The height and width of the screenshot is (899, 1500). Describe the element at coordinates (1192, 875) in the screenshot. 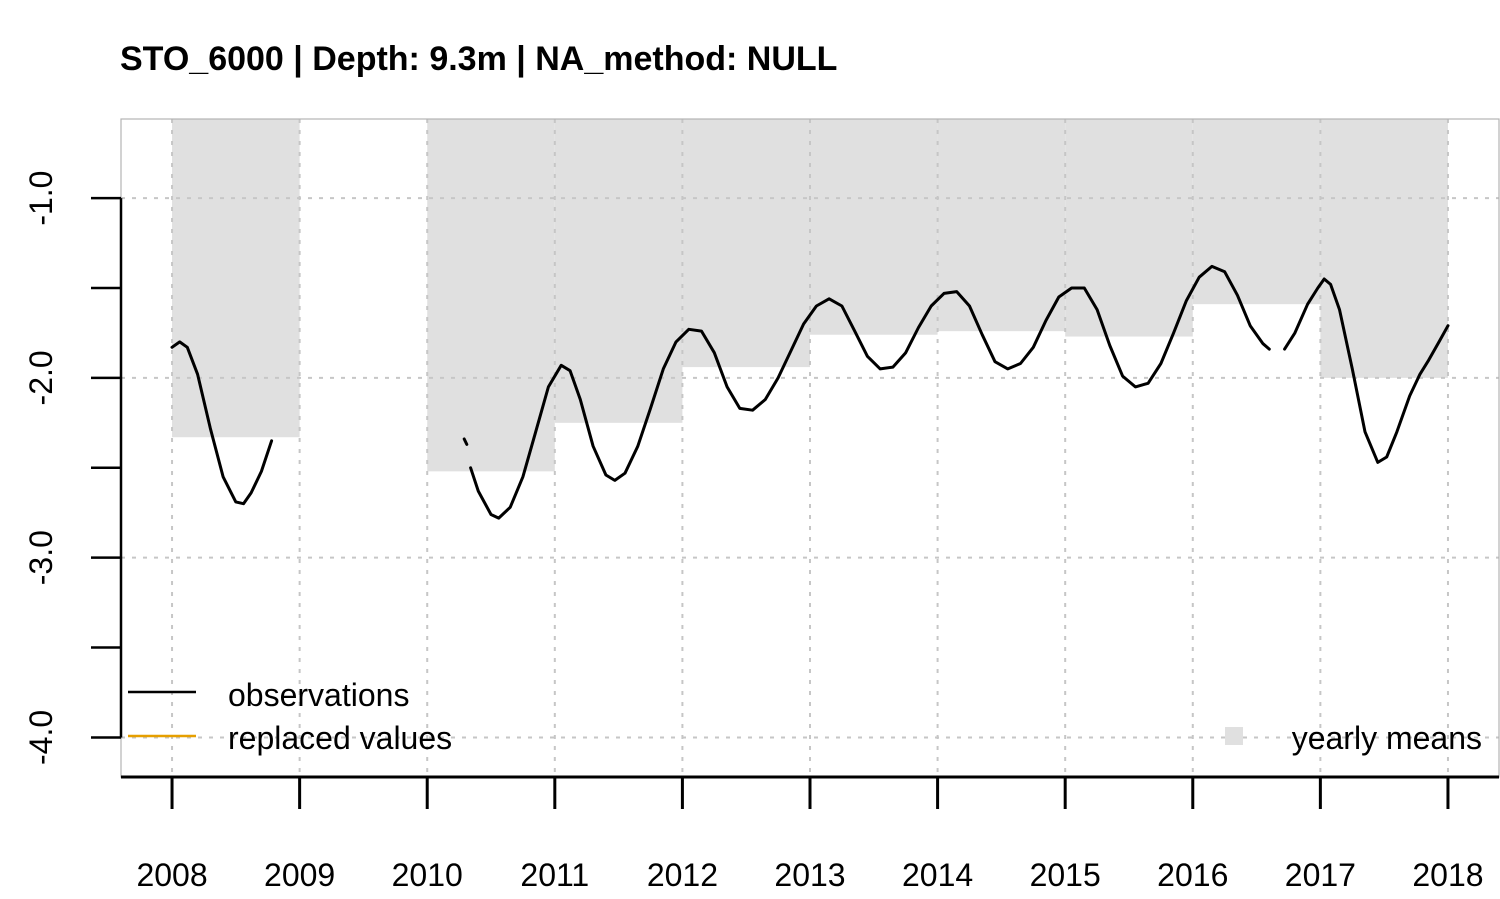

I see `x-tick-label: 2016` at that location.